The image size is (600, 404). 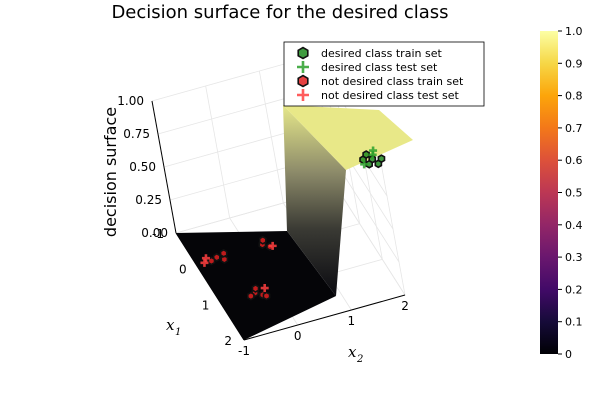 I want to click on x2-tick-label: 2, so click(x=405, y=306).